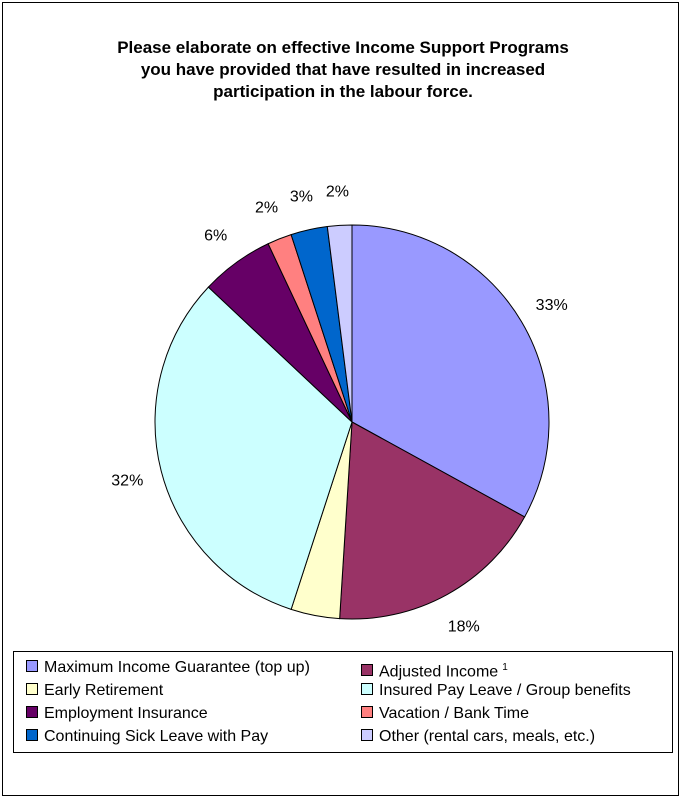 Image resolution: width=683 pixels, height=800 pixels. I want to click on data-label-5: 2%, so click(266, 207).